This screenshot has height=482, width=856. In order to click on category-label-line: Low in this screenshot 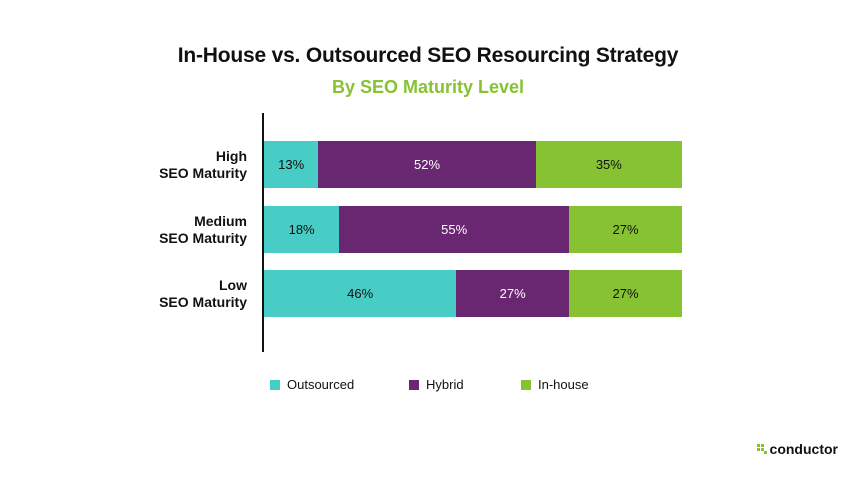, I will do `click(233, 285)`.